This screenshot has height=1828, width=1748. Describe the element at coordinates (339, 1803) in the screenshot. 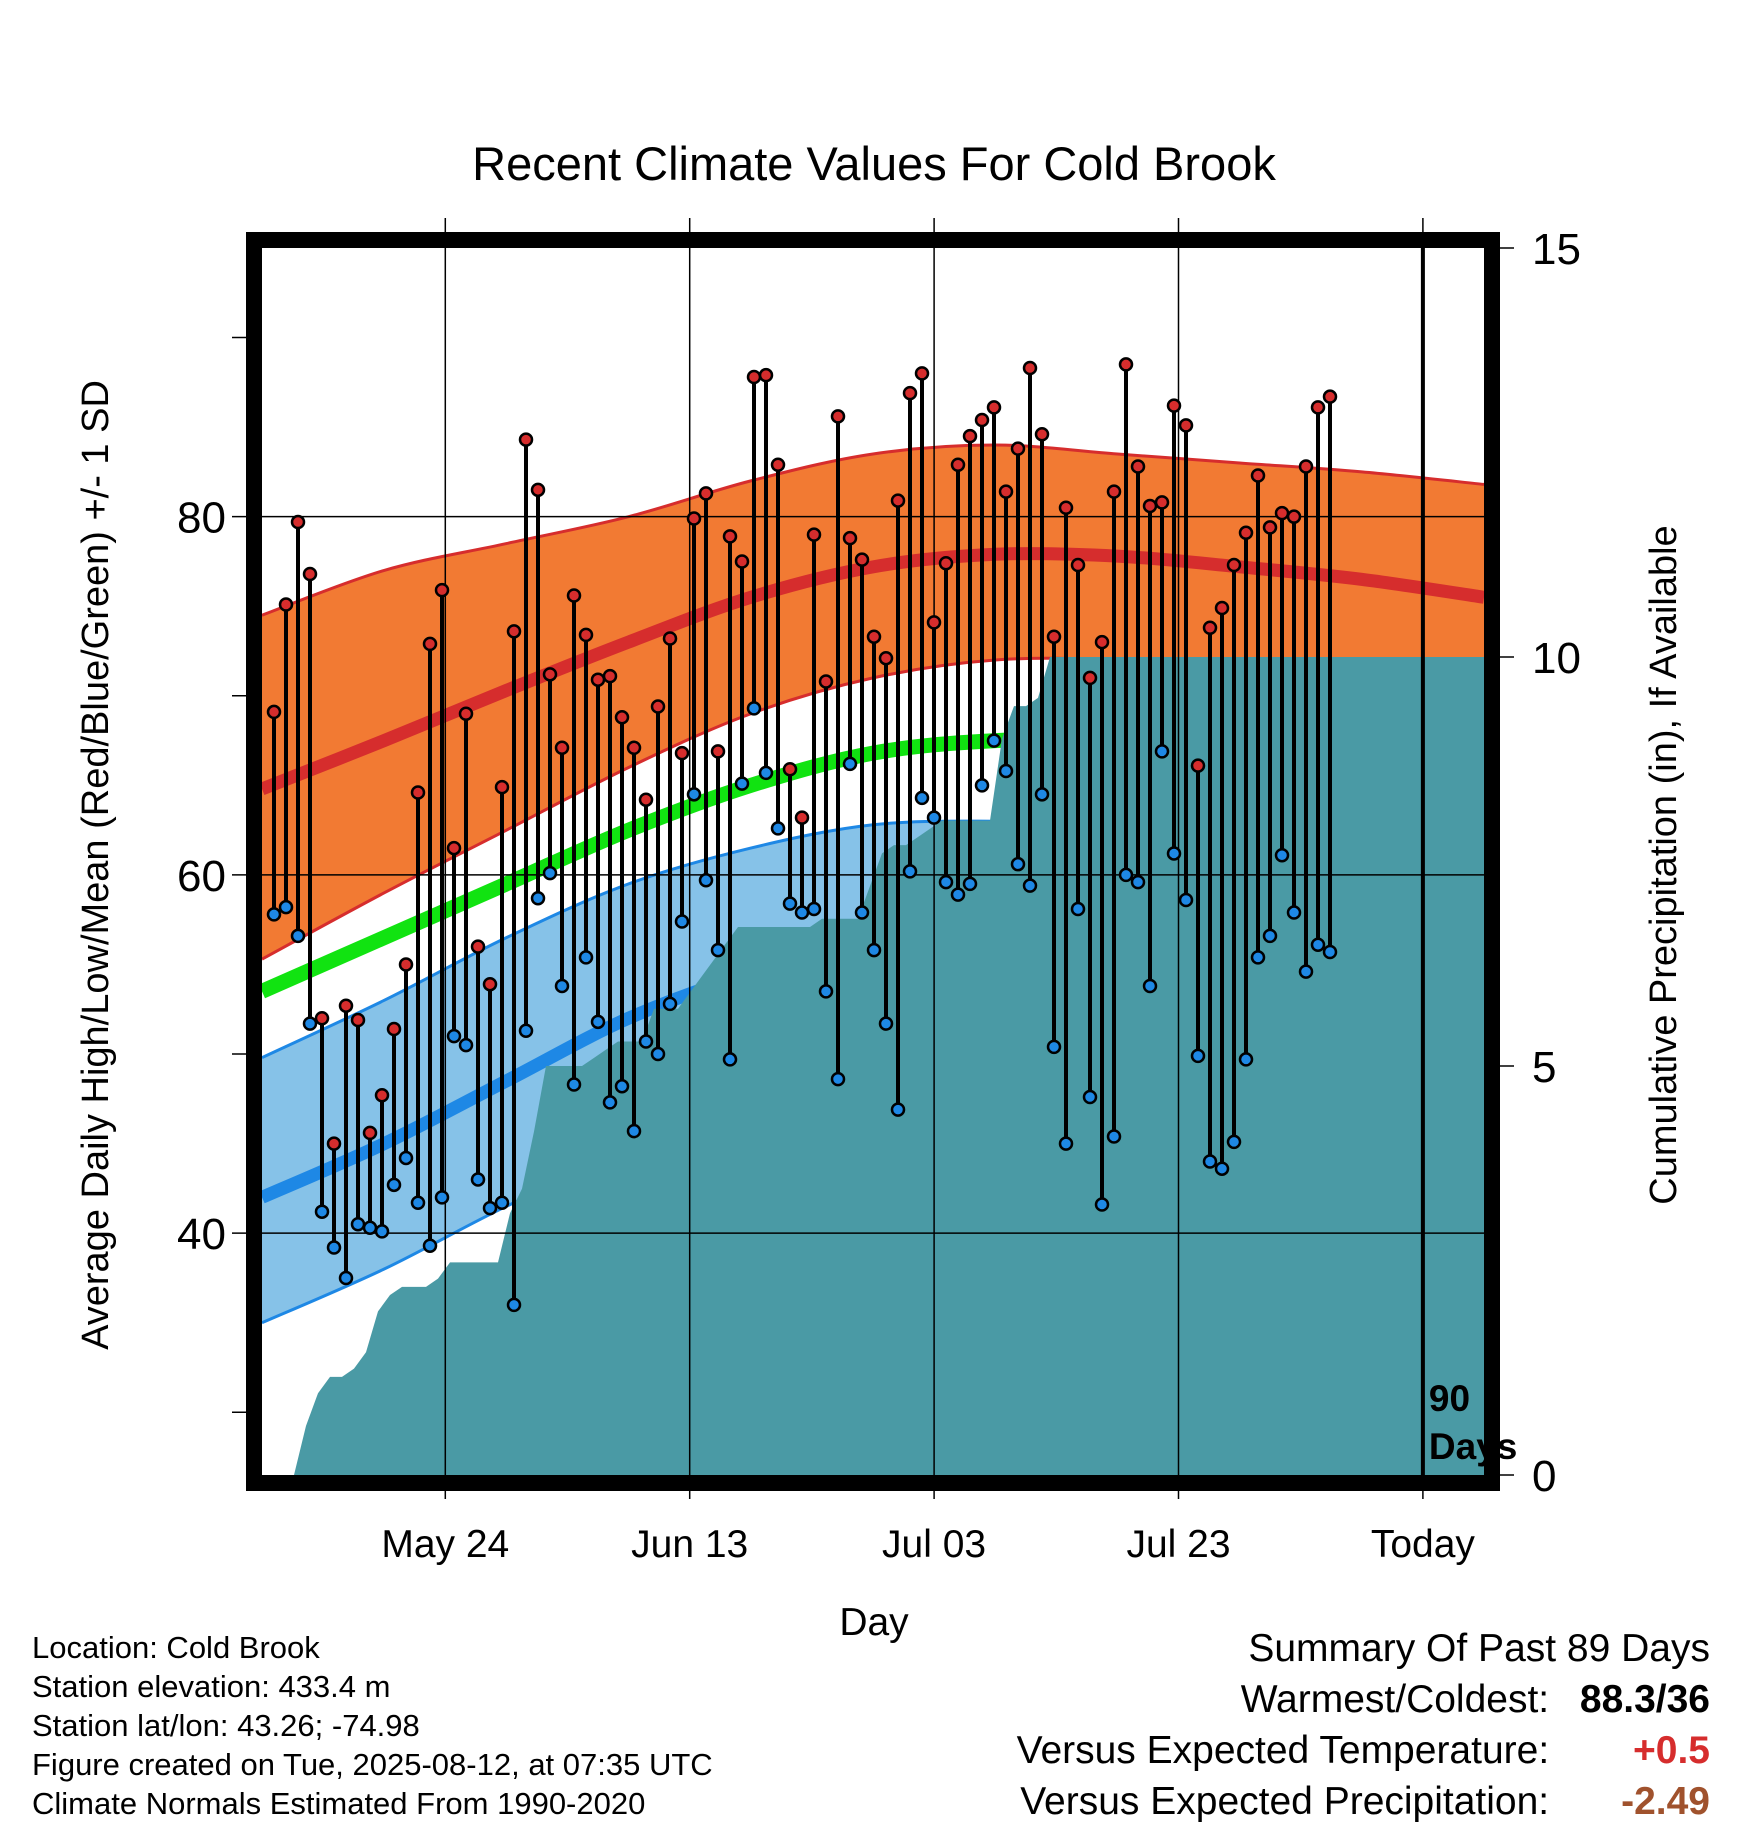

I see `normals-text: Climate Normals Estimated From 1990-2020` at that location.